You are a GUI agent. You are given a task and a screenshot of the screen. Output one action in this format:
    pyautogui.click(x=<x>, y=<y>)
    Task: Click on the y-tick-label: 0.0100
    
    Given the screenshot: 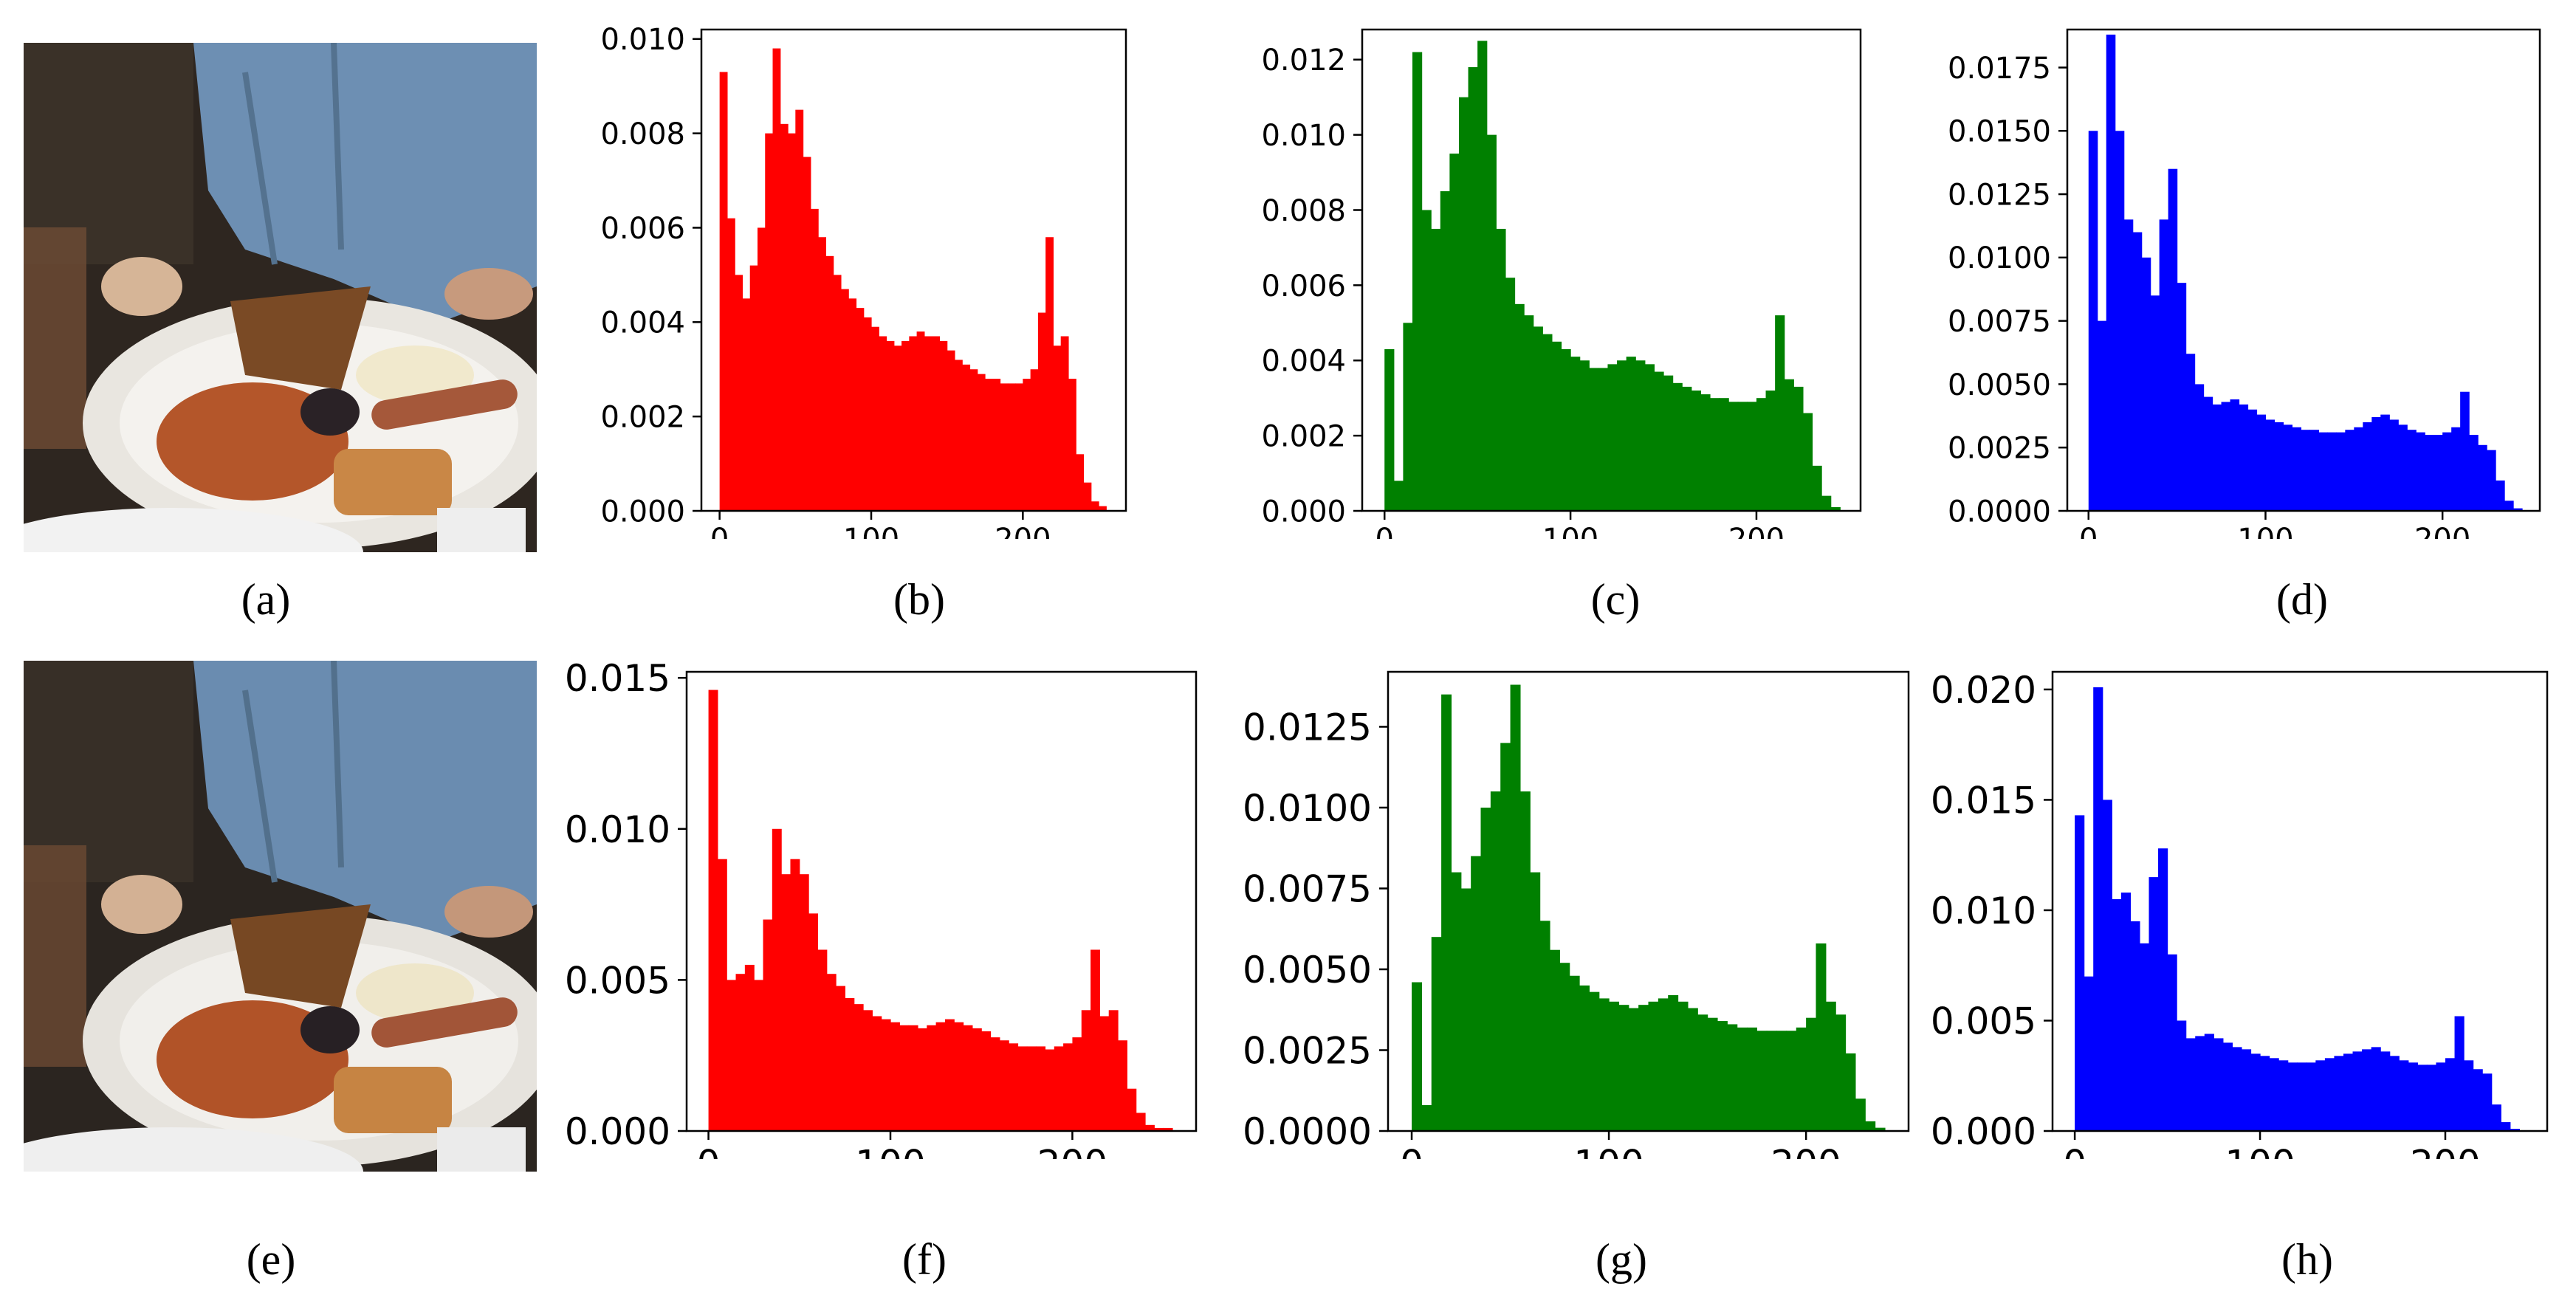 What is the action you would take?
    pyautogui.click(x=1307, y=809)
    